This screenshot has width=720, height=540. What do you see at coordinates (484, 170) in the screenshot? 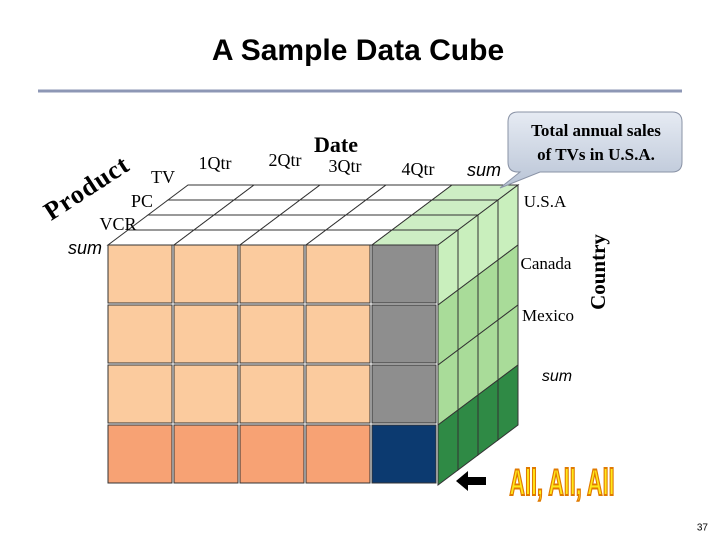
I see `date-member: sum` at bounding box center [484, 170].